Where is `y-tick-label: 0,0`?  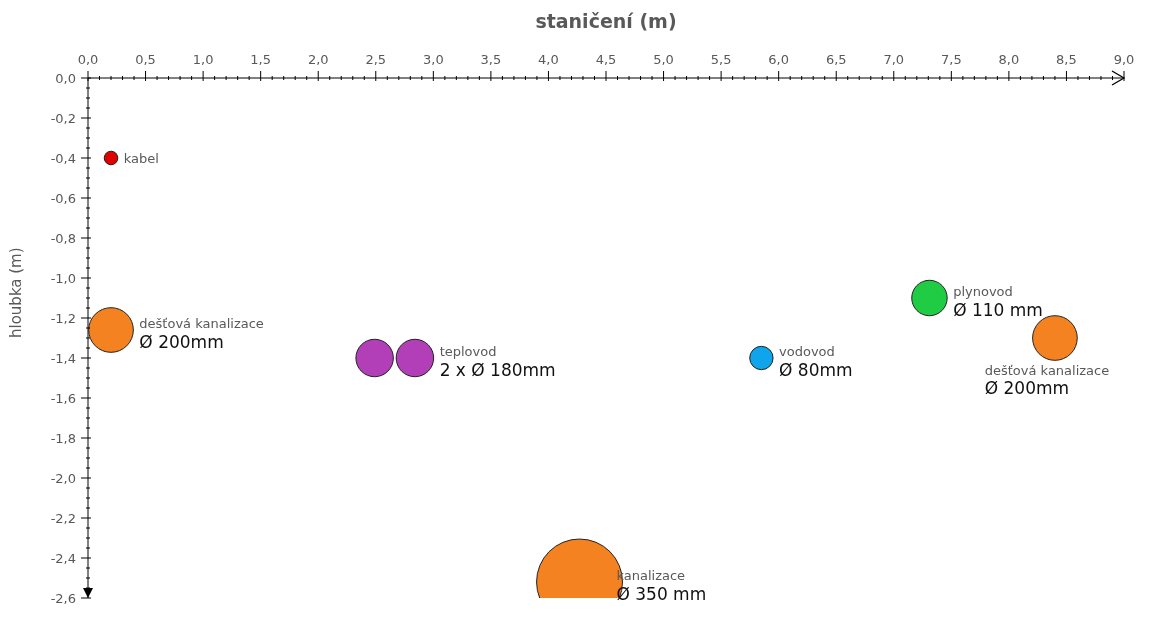 y-tick-label: 0,0 is located at coordinates (65, 78).